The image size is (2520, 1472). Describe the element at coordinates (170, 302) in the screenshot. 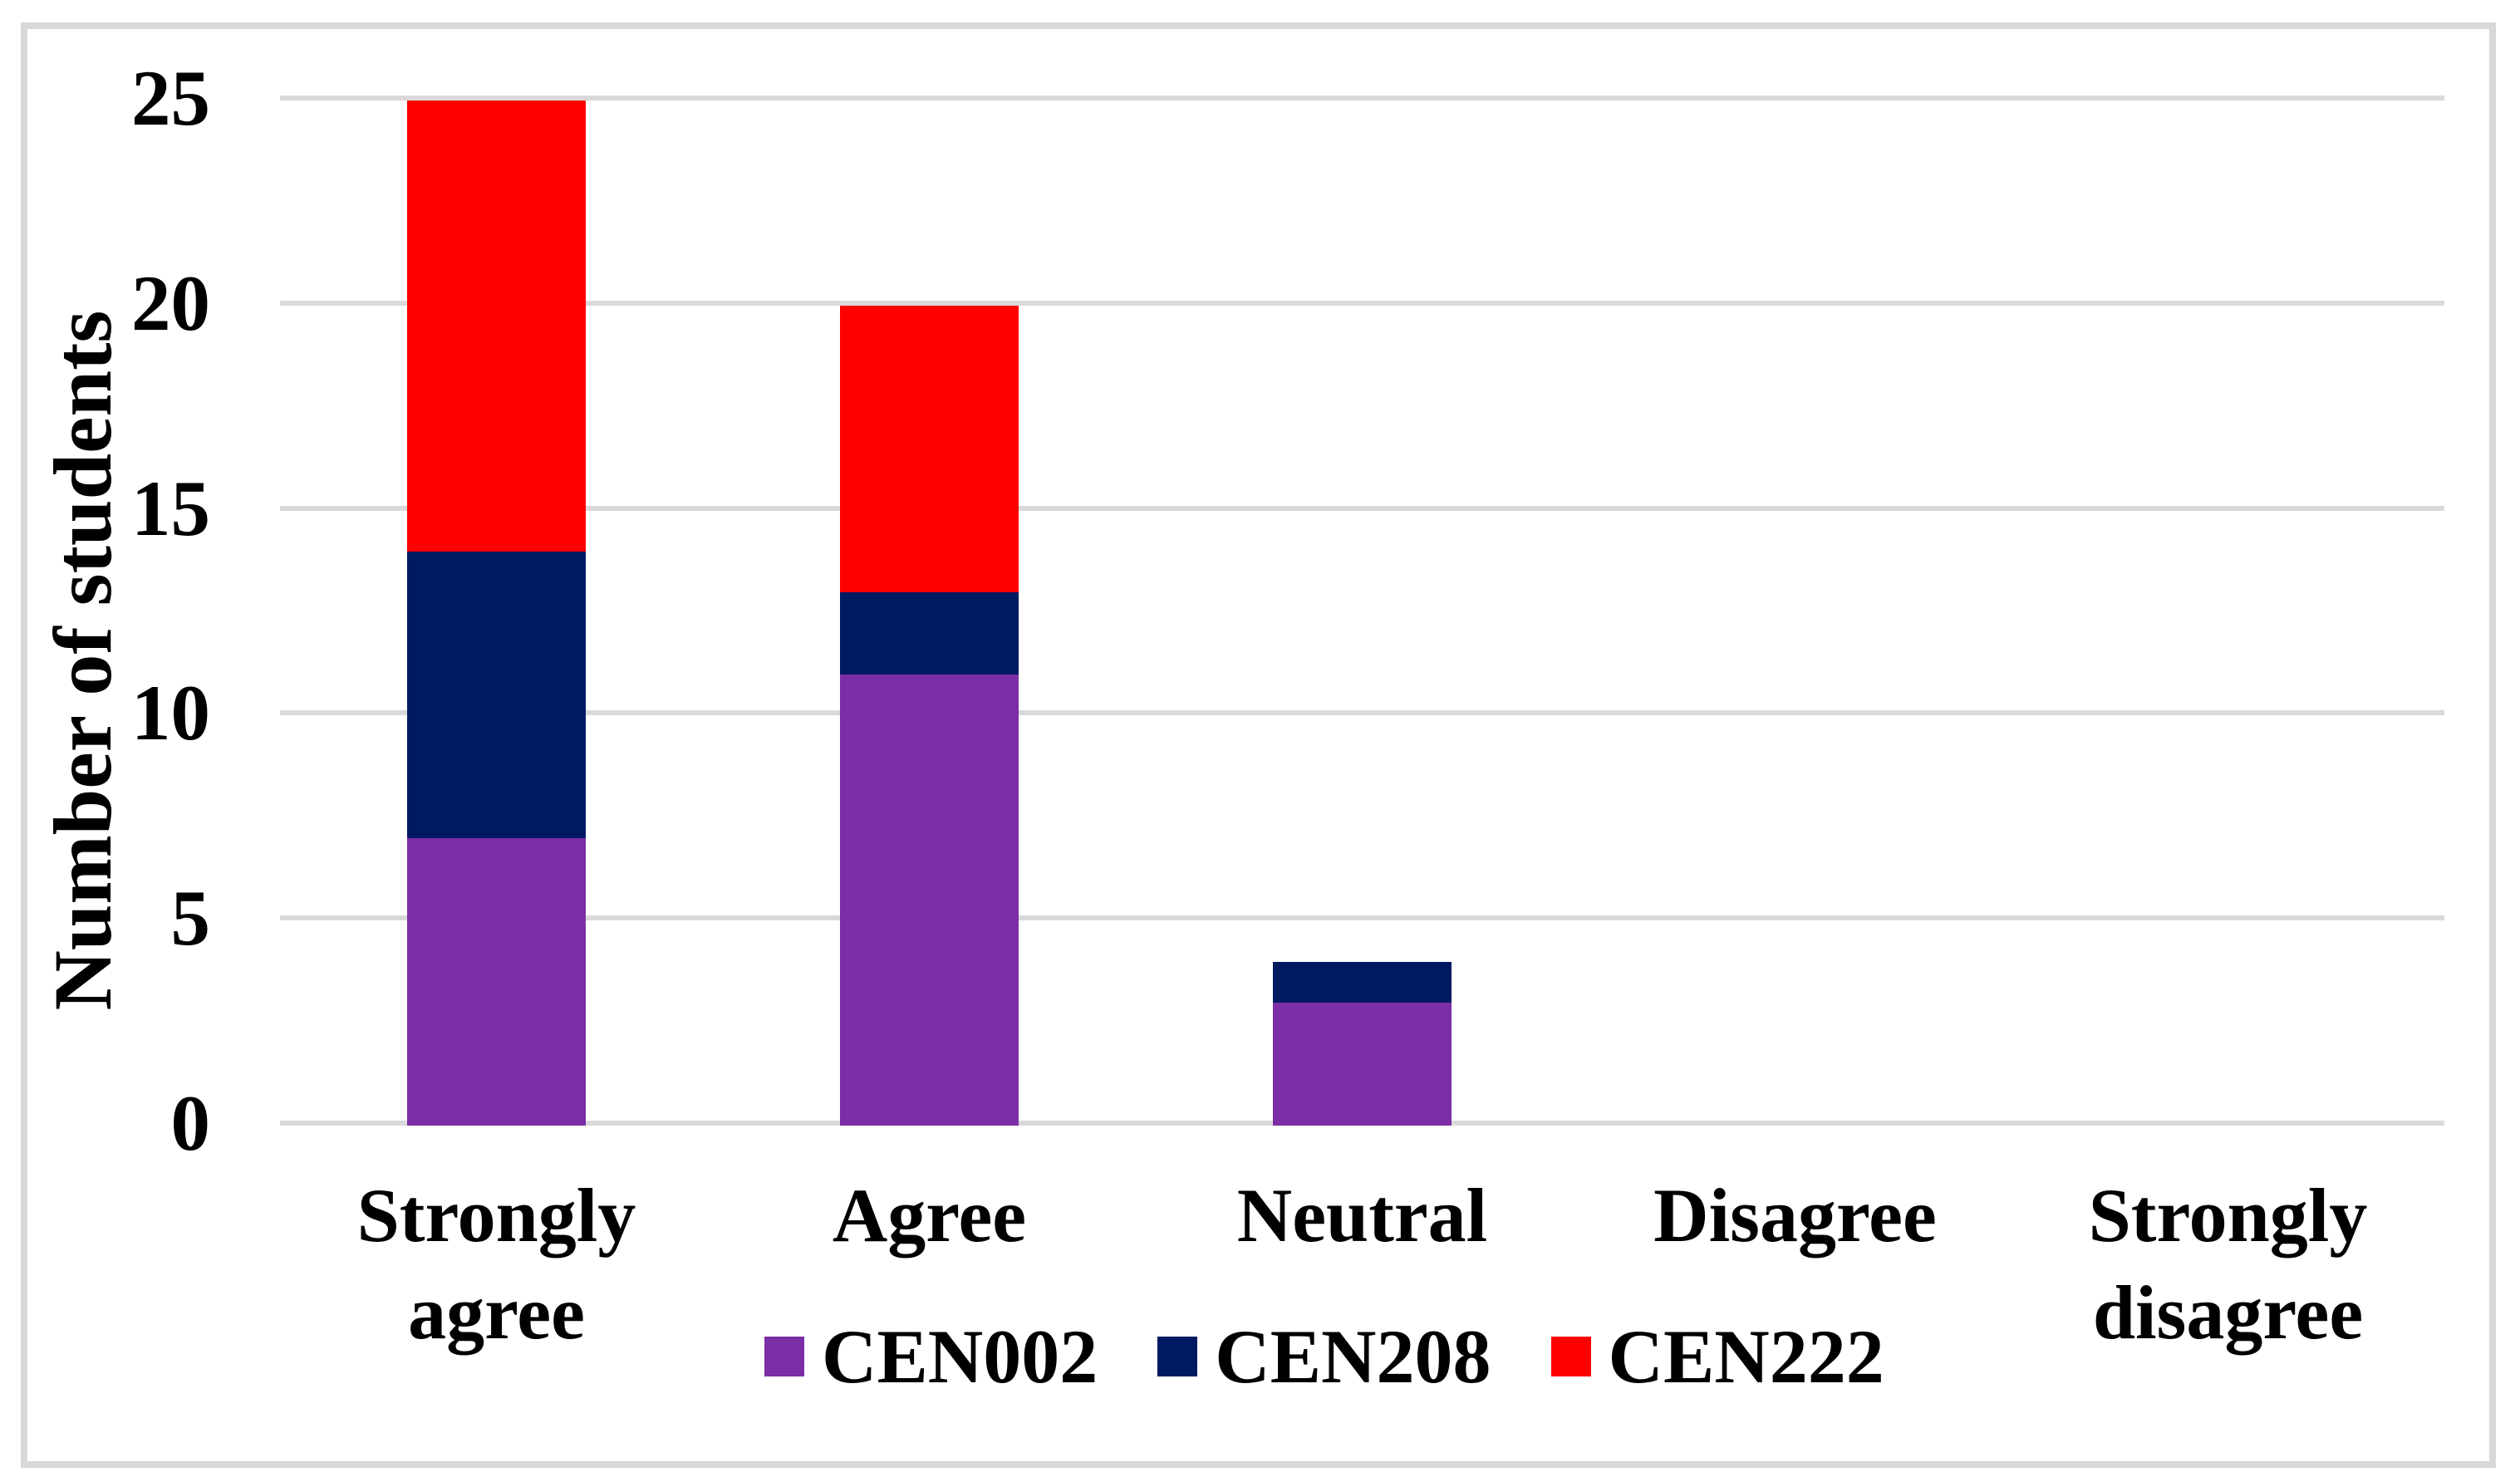

I see `y-tick-label-20: 20` at that location.